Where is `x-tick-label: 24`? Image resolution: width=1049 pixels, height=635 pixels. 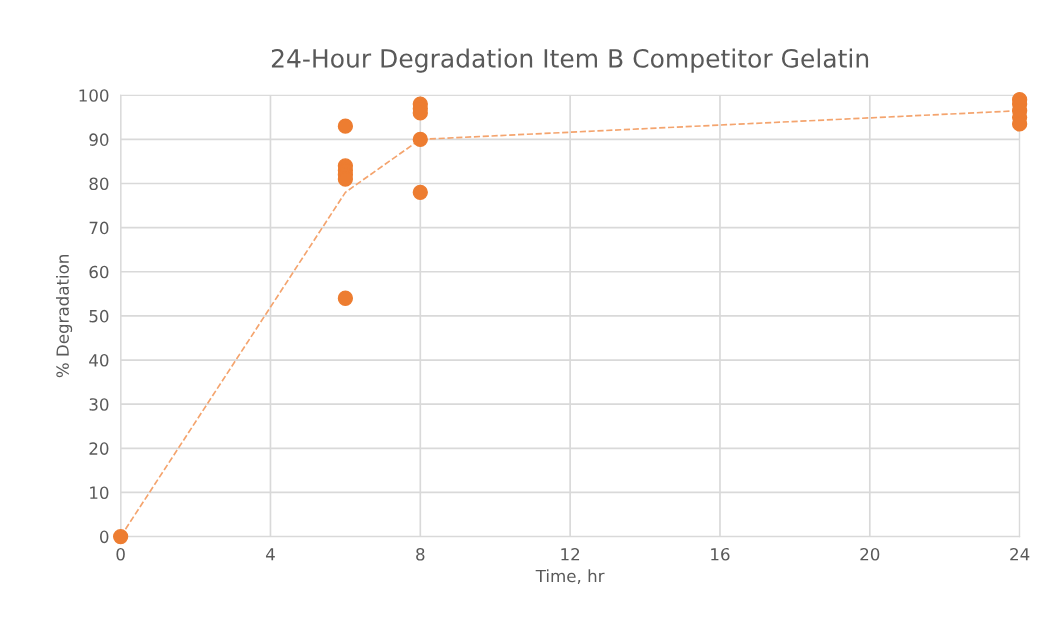 x-tick-label: 24 is located at coordinates (1020, 554).